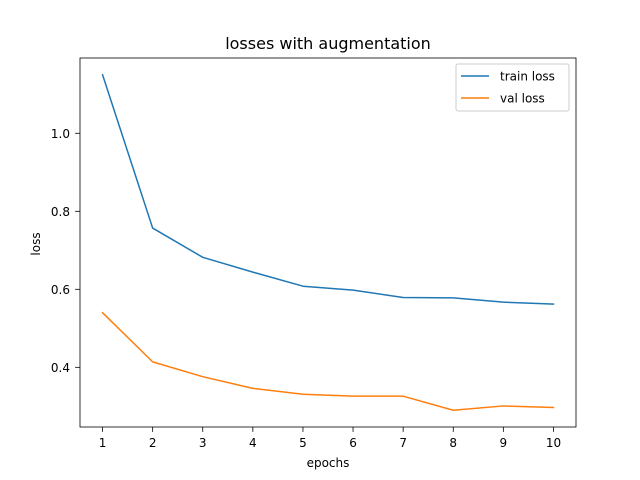 This screenshot has width=640, height=480. Describe the element at coordinates (103, 443) in the screenshot. I see `x-tick-label-0: 1` at that location.